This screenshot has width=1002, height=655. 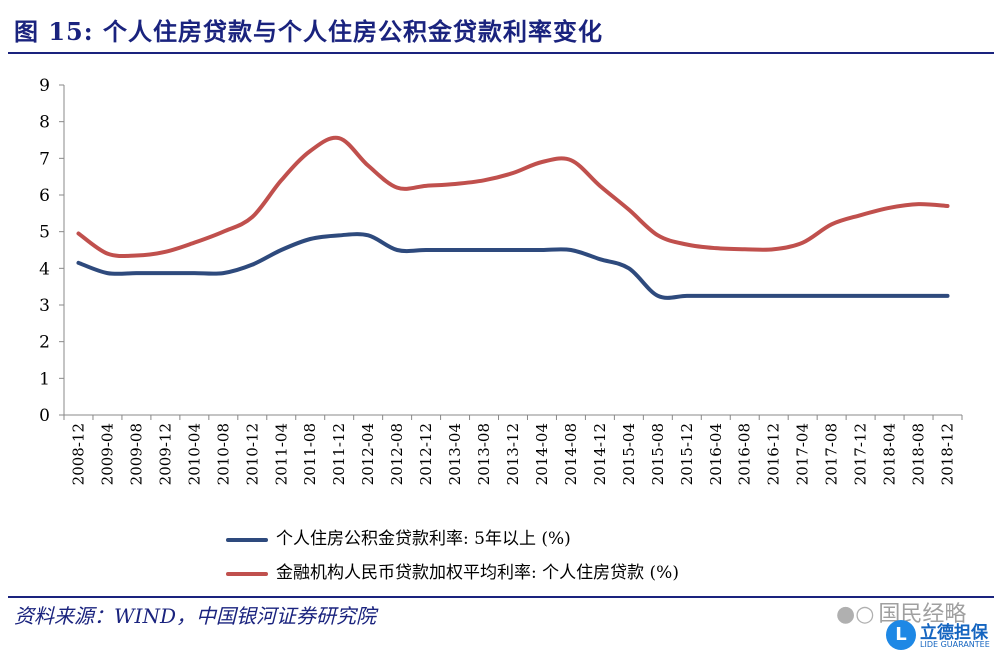 I want to click on x-tick-label: 2013-04, so click(x=455, y=454).